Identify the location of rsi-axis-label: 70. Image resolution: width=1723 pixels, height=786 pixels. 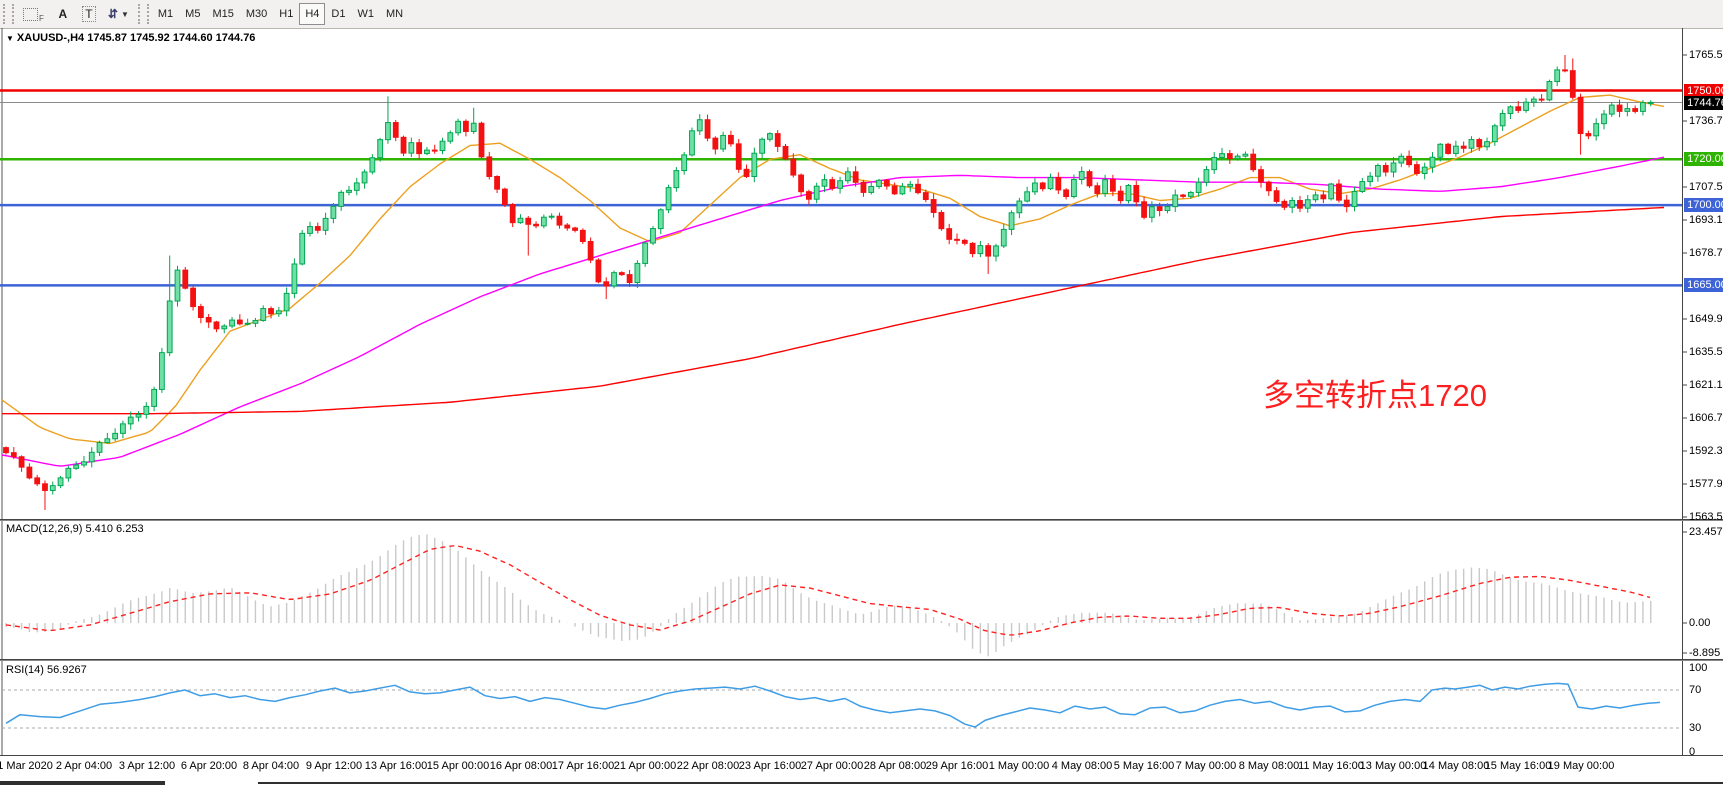
(1695, 690).